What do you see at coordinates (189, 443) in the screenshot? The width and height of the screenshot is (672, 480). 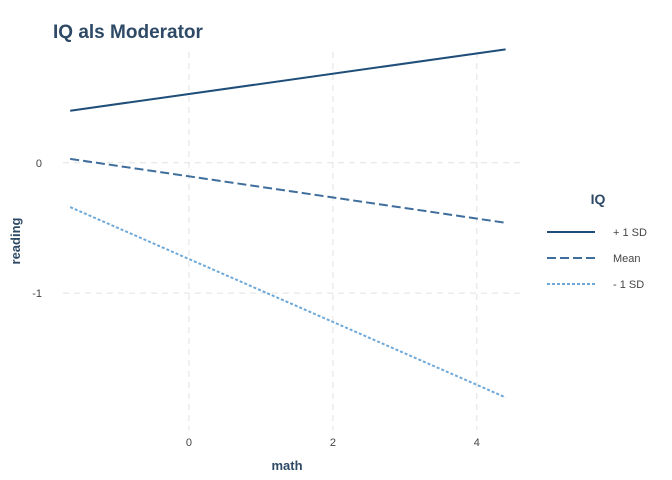 I see `x-tick-label: 0` at bounding box center [189, 443].